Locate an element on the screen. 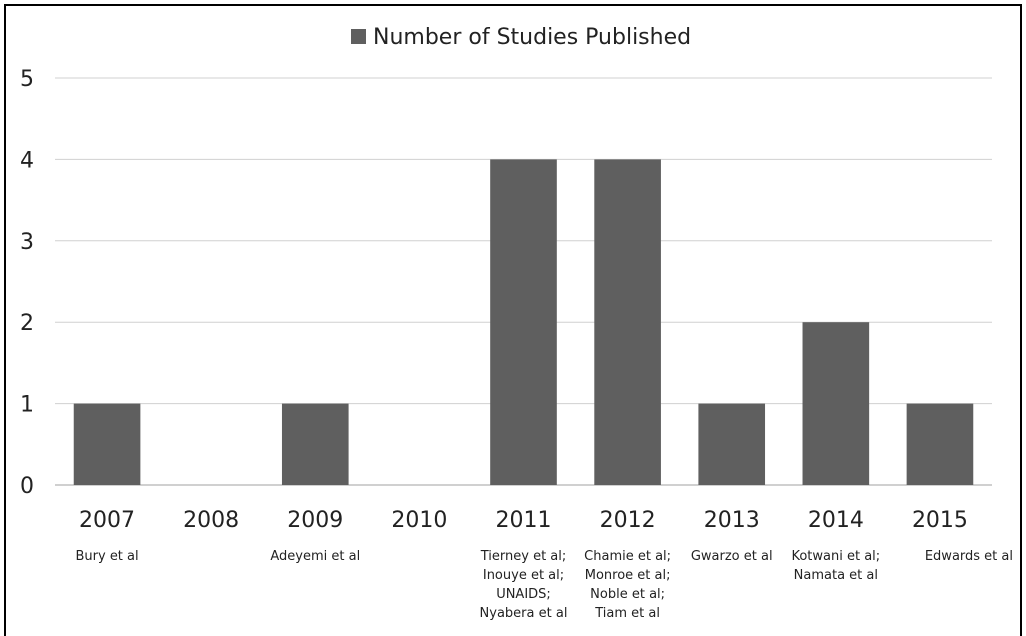  x-axis-ticks: 2007 2008 2009 2010 2011 2012 2013 2014 2015 is located at coordinates (523, 520).